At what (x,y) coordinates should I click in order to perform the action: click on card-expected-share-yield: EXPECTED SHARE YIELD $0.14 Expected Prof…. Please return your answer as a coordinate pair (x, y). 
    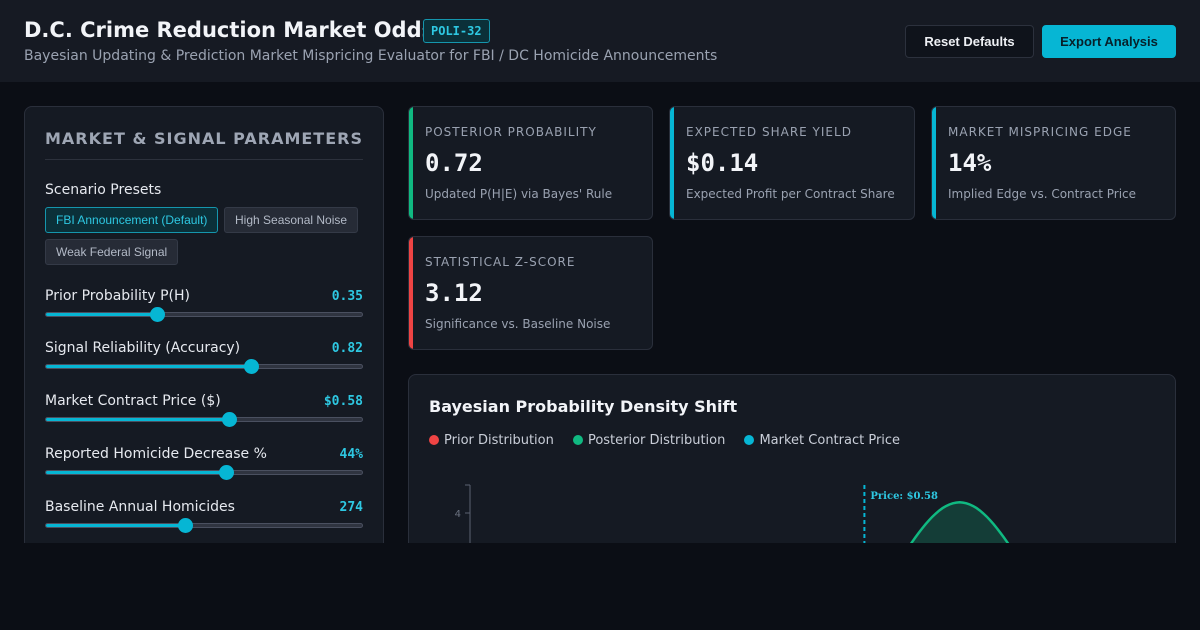
    Looking at the image, I should click on (792, 163).